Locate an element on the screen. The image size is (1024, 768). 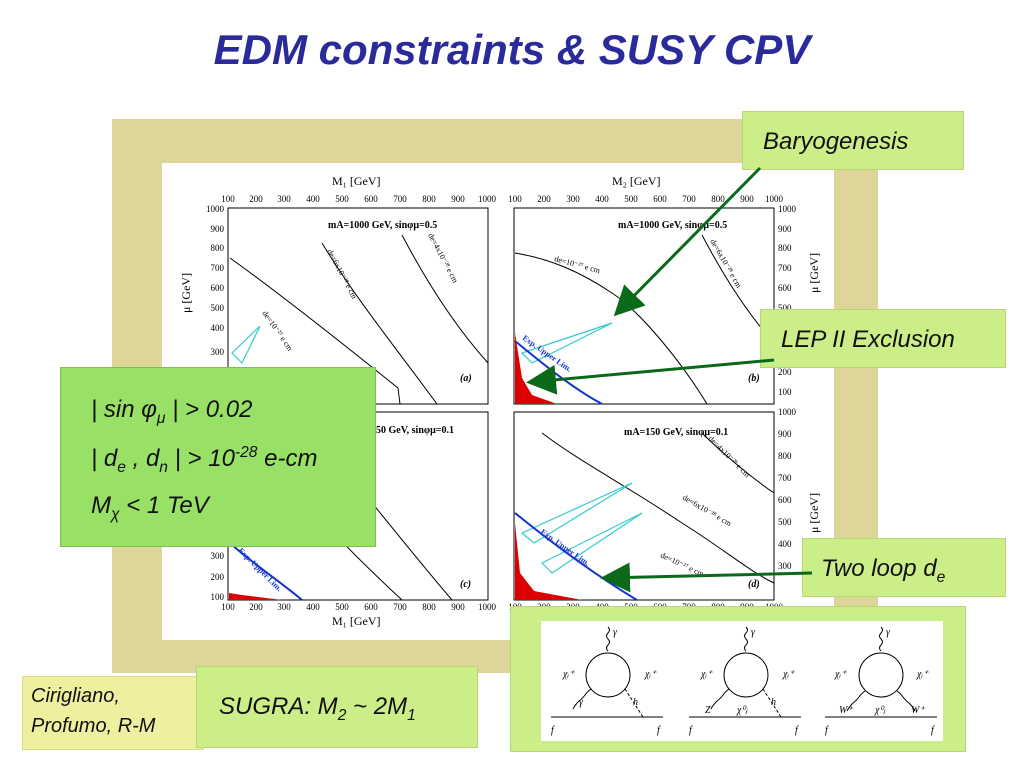
panel-c-title: 50 GeV, sinφμ=0.1 is located at coordinates (415, 430).